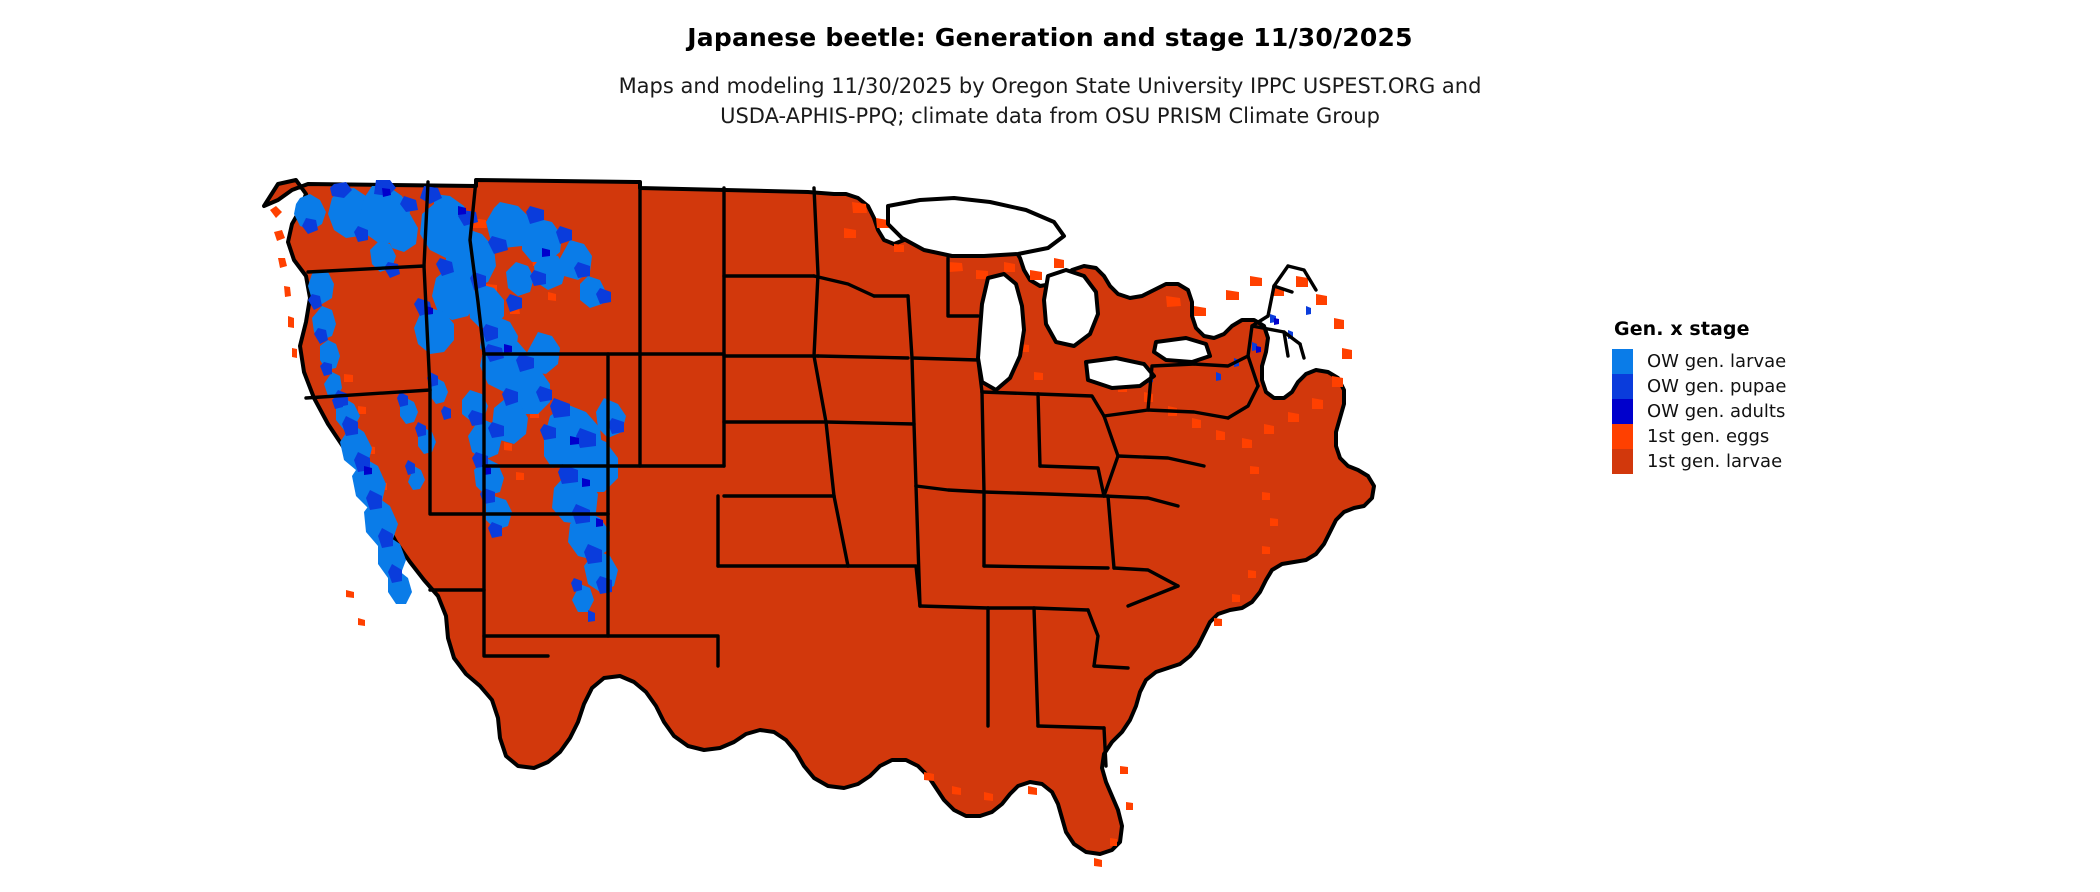  Describe the element at coordinates (1717, 386) in the screenshot. I see `legend-label: OW gen. pupae` at that location.